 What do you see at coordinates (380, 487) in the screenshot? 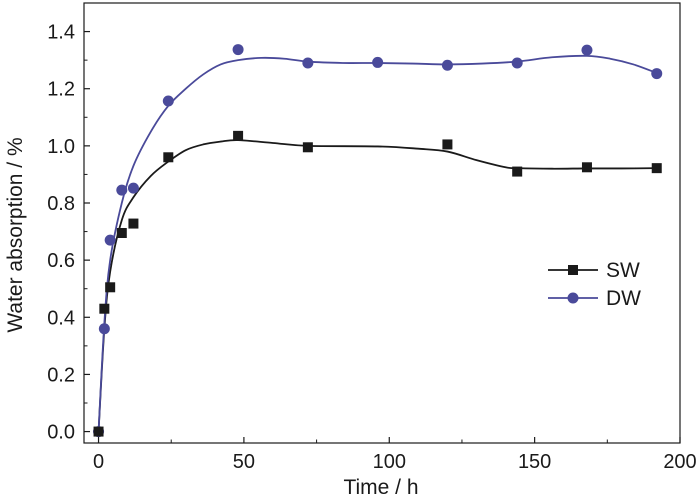
I see `x-axis-title: Time / h` at bounding box center [380, 487].